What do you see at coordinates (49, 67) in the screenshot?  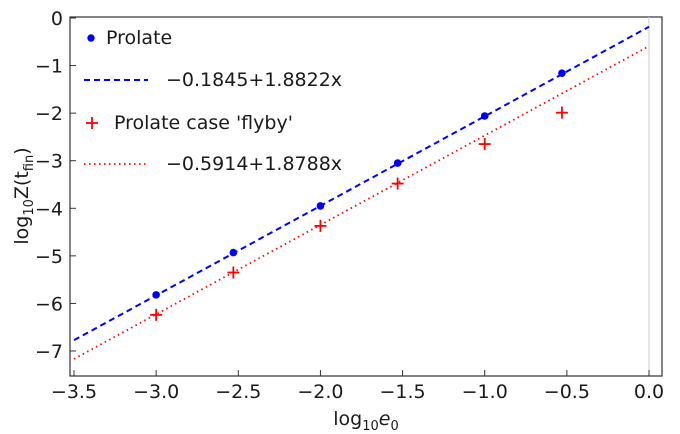 I see `y-tick-label: −1` at bounding box center [49, 67].